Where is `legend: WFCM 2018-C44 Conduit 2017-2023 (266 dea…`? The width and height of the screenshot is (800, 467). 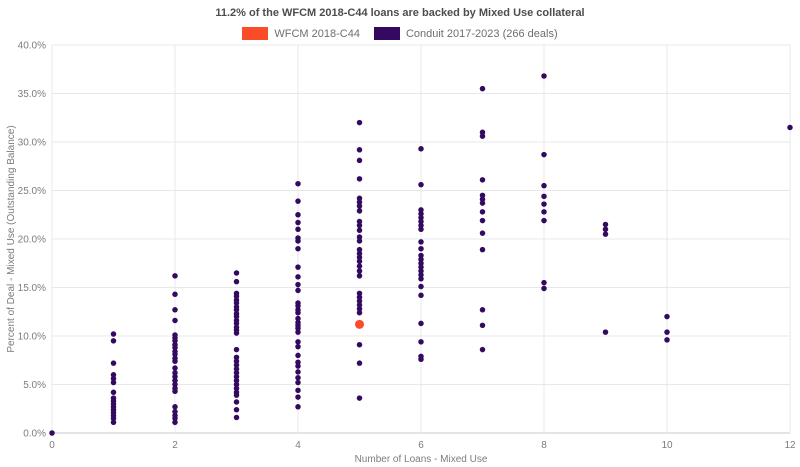 legend: WFCM 2018-C44 Conduit 2017-2023 (266 dea… is located at coordinates (400, 33).